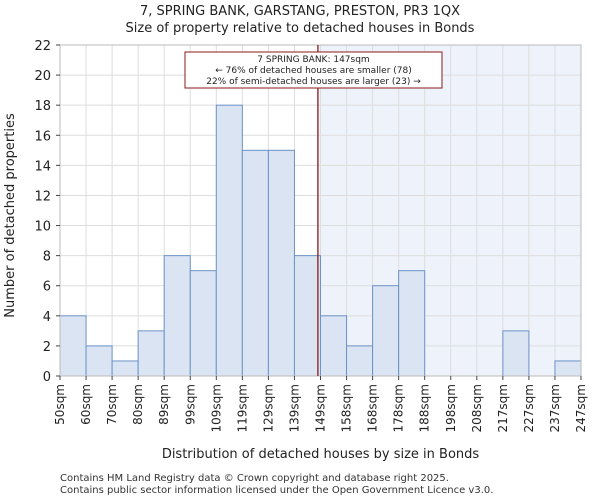 The image size is (600, 500). Describe the element at coordinates (42, 76) in the screenshot. I see `y-tick-label: 20` at that location.